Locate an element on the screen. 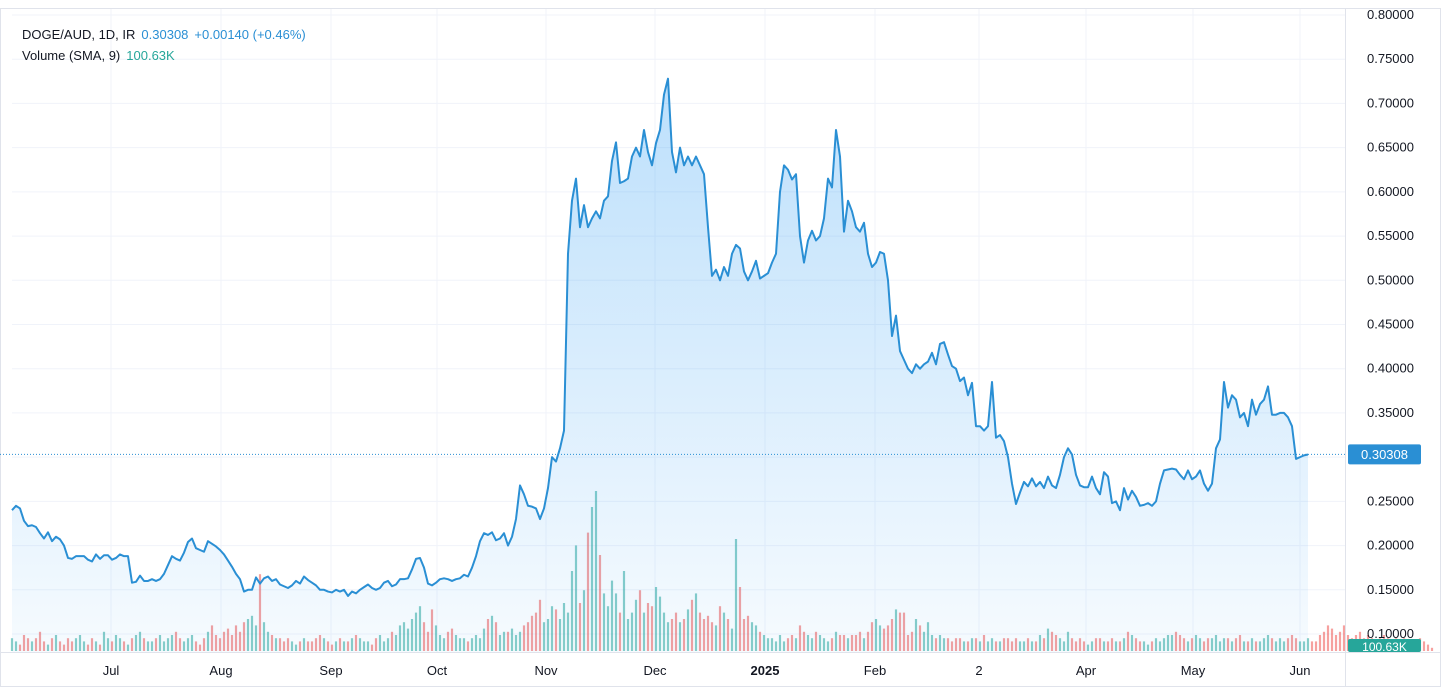 The image size is (1441, 692). x-tick-label: Jul is located at coordinates (111, 670).